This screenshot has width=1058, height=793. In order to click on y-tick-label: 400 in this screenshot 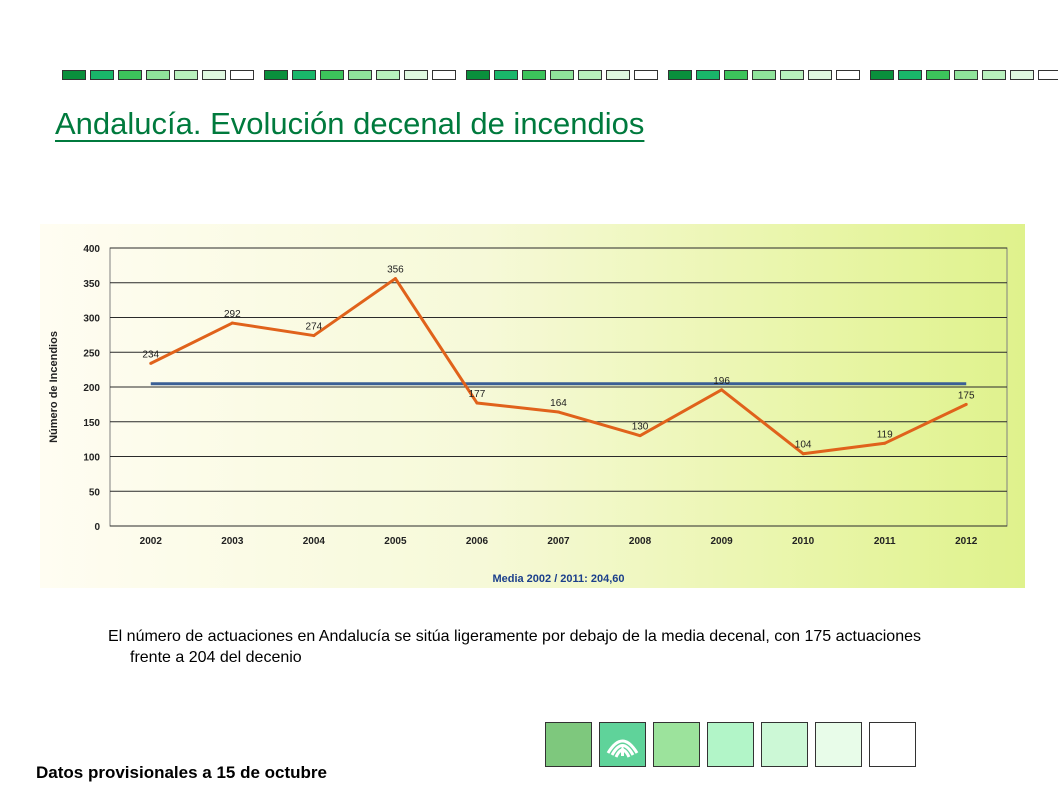, I will do `click(91, 249)`.